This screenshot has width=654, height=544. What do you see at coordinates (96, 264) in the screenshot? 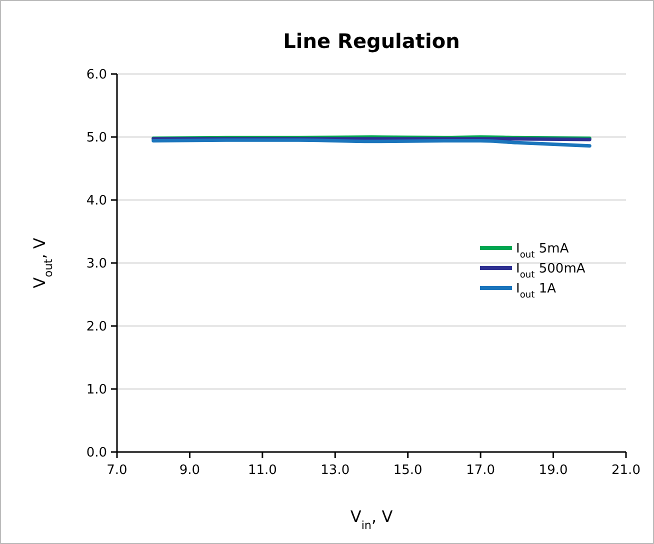
I see `y-tick-label: 3.0` at bounding box center [96, 264].